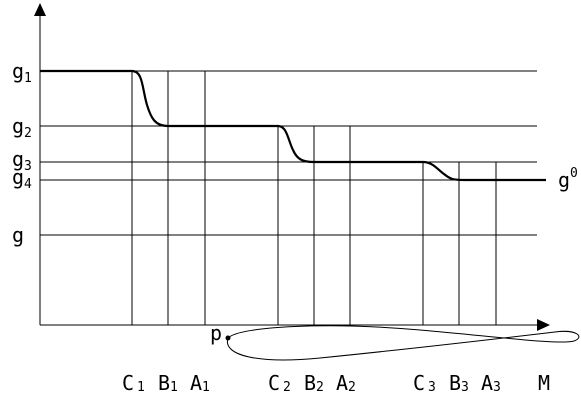 This screenshot has height=397, width=581. What do you see at coordinates (403, 343) in the screenshot?
I see `loop-curve` at bounding box center [403, 343].